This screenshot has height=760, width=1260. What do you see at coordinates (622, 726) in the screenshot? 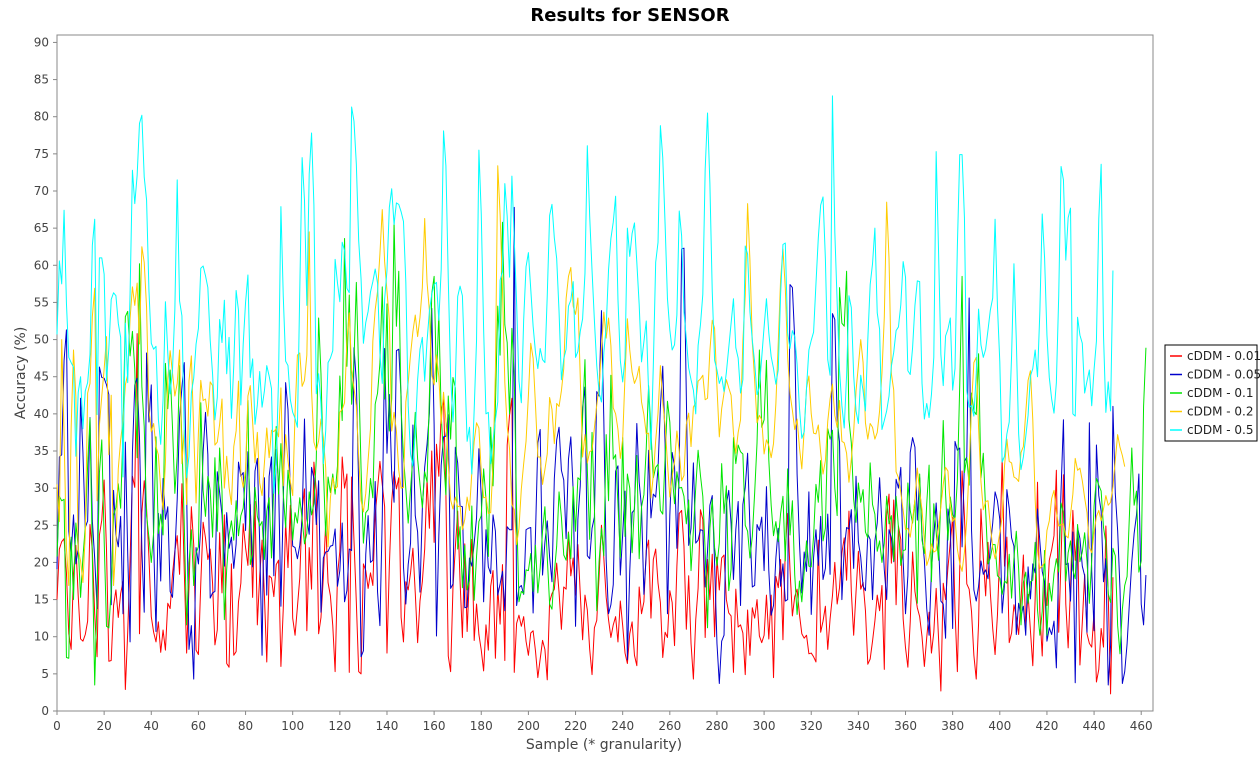
I see `x-tick-label: 240` at bounding box center [622, 726].